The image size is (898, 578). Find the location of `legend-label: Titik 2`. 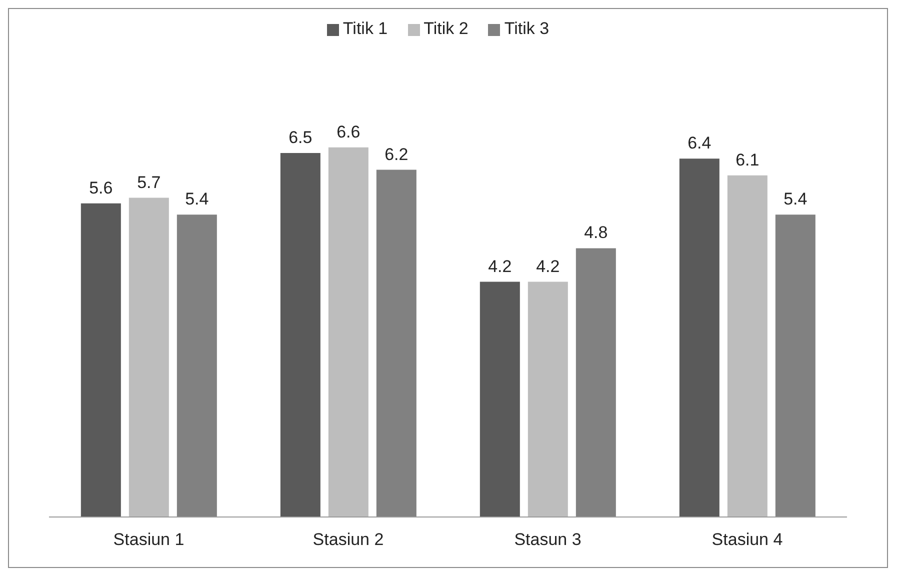

legend-label: Titik 2 is located at coordinates (446, 28).